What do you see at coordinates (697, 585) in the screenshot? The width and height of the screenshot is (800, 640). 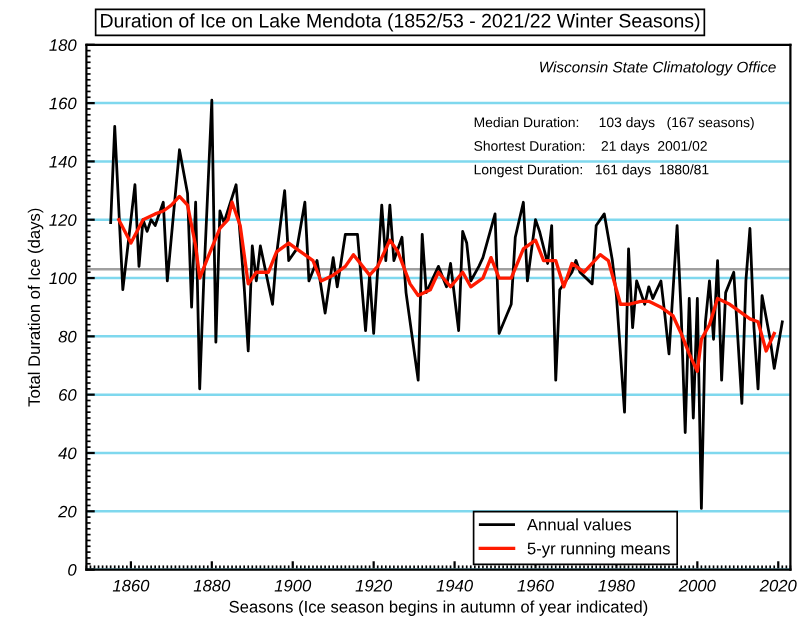 I see `x-tick-label: 2000` at bounding box center [697, 585].